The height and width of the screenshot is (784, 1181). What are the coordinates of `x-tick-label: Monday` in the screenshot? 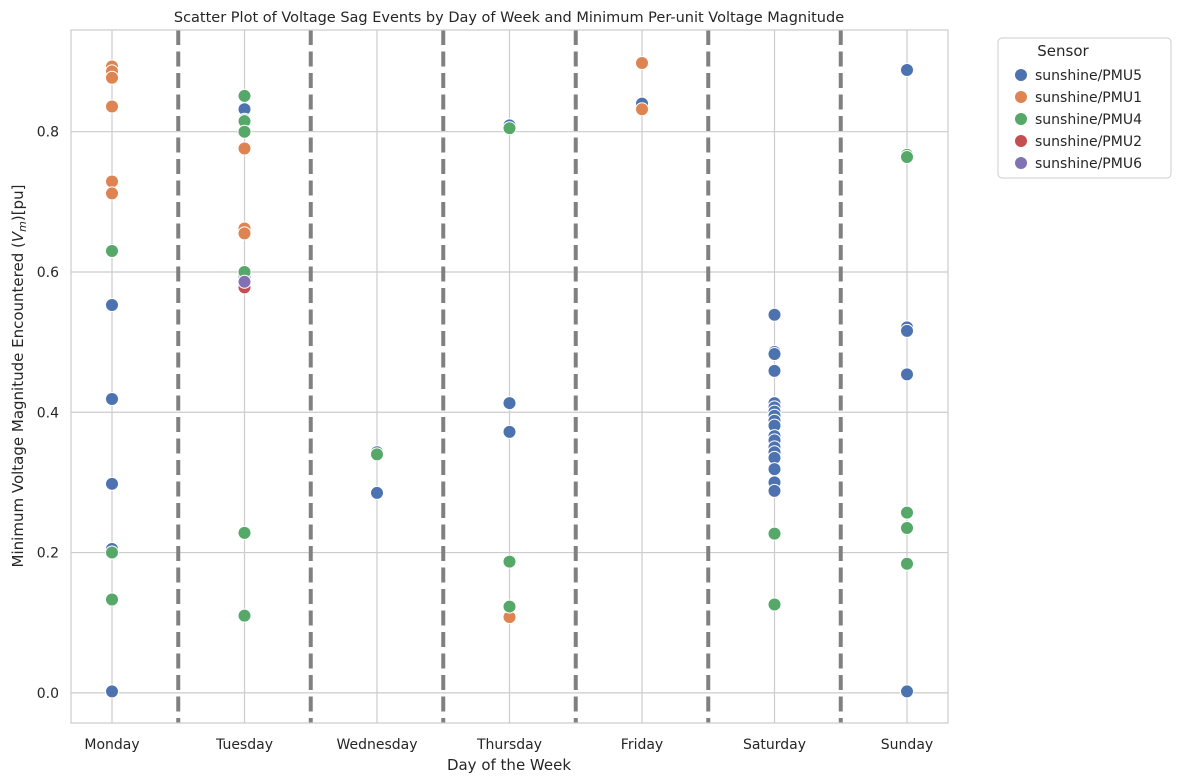 It's located at (111, 745).